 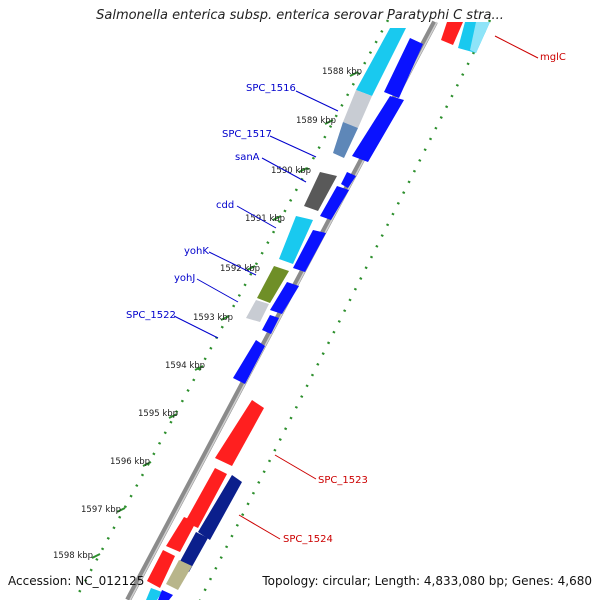 I want to click on gene-cyan-bottom, so click(x=154, y=594).